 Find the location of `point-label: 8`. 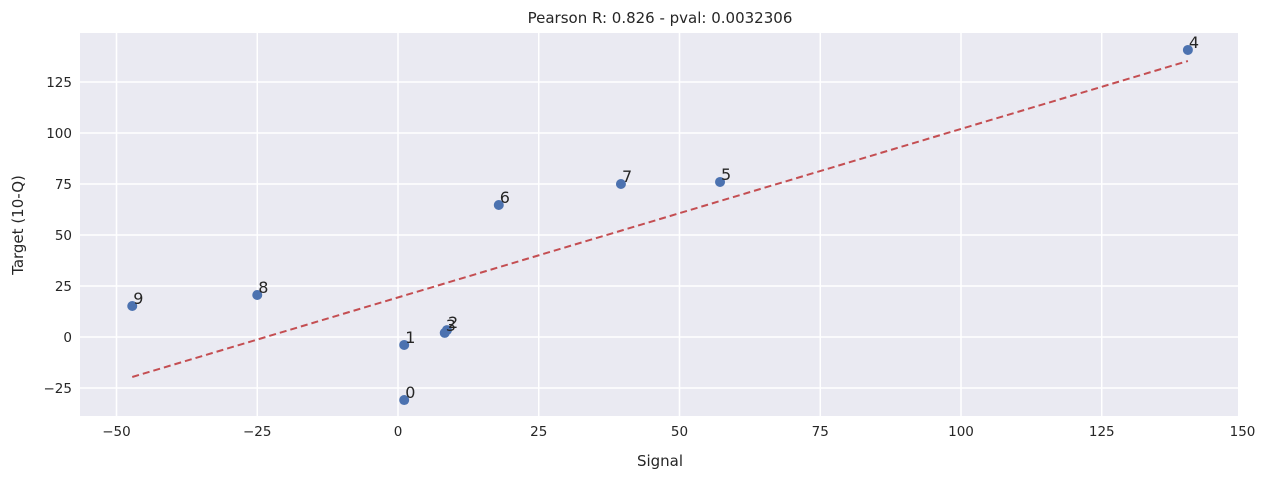

point-label: 8 is located at coordinates (263, 287).